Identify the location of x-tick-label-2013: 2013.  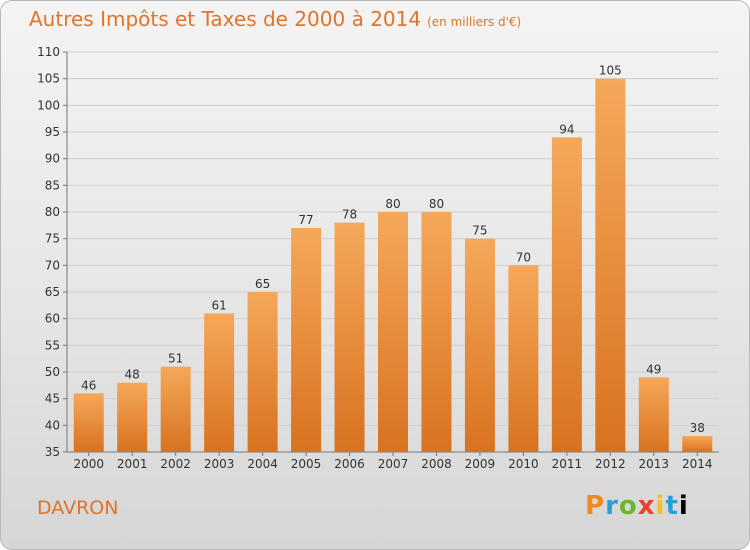
(654, 464).